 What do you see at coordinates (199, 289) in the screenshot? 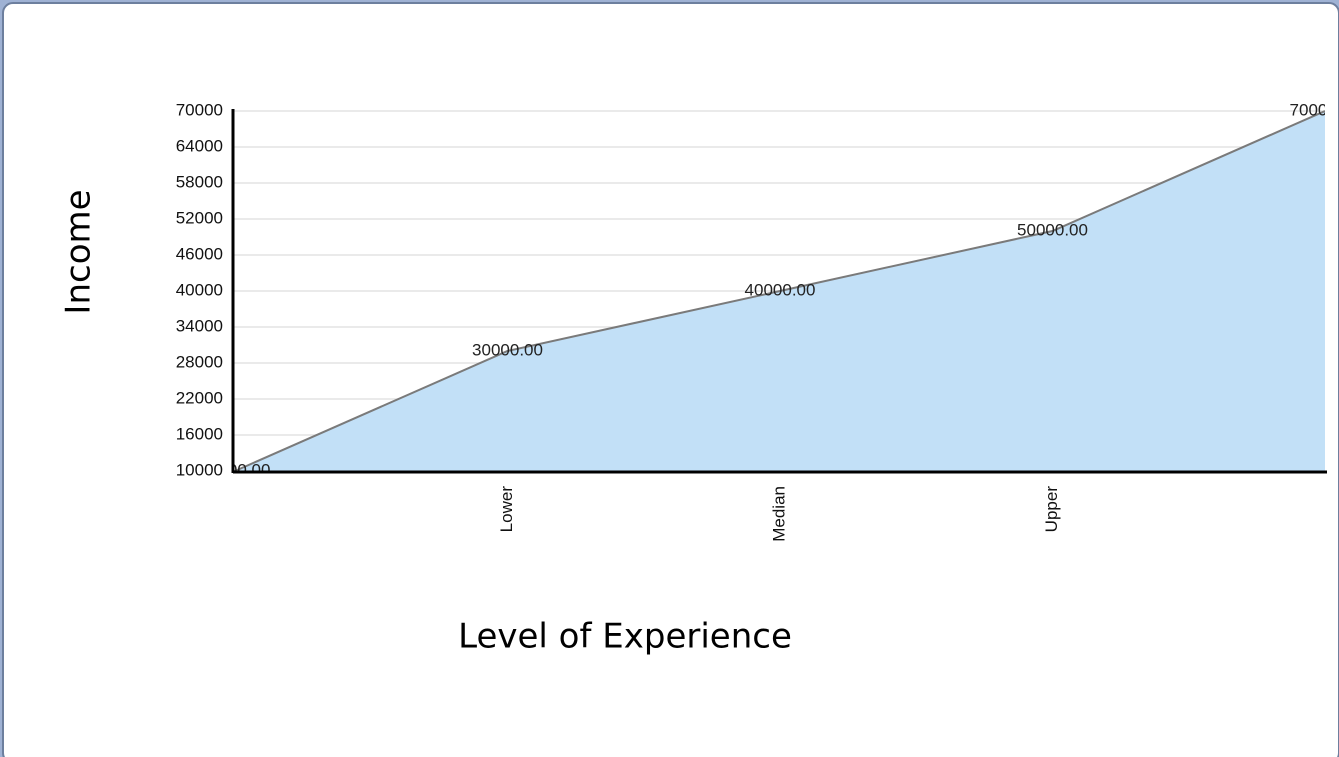
I see `y-tick-label: 40000` at bounding box center [199, 289].